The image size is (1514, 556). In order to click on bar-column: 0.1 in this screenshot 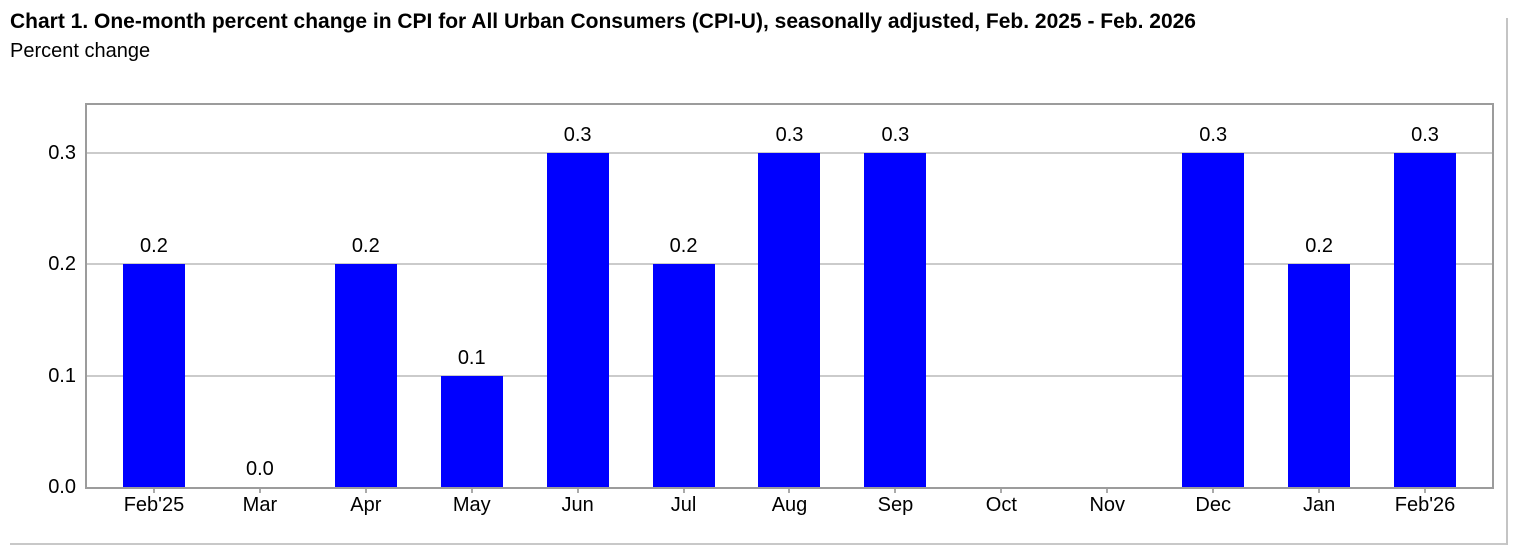, I will do `click(472, 296)`.